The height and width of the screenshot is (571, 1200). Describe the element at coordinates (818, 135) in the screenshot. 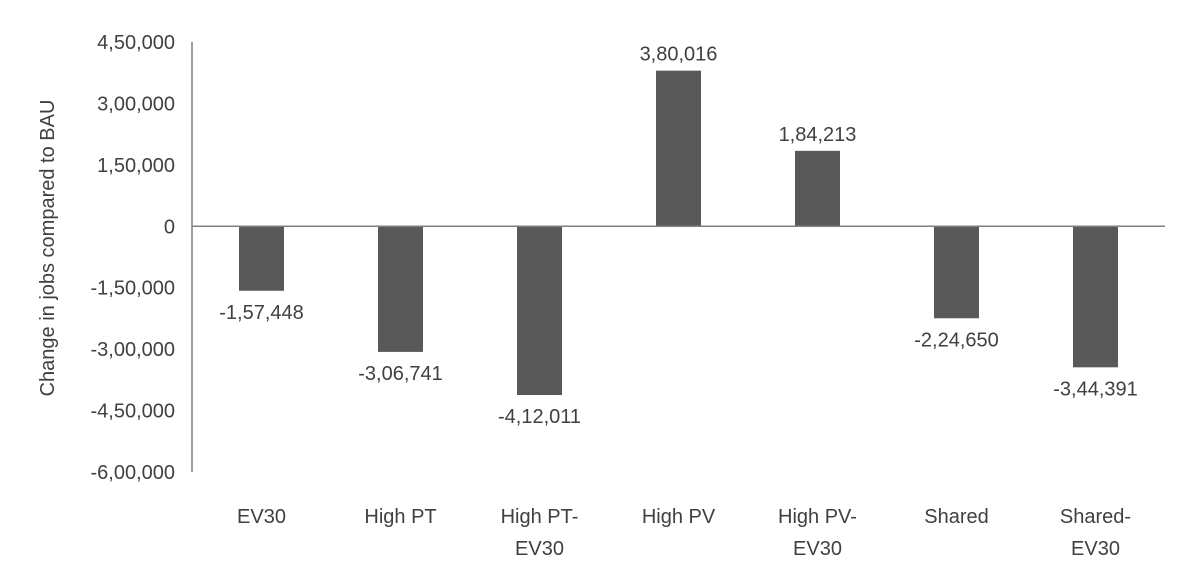

I see `data-label: 1,84,213` at that location.